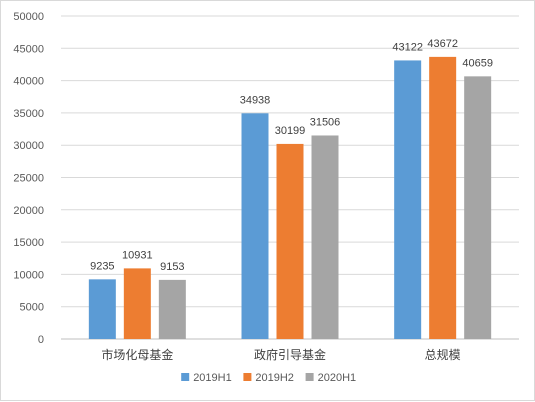 The image size is (535, 402). What do you see at coordinates (137, 255) in the screenshot?
I see `data-label: 10931` at bounding box center [137, 255].